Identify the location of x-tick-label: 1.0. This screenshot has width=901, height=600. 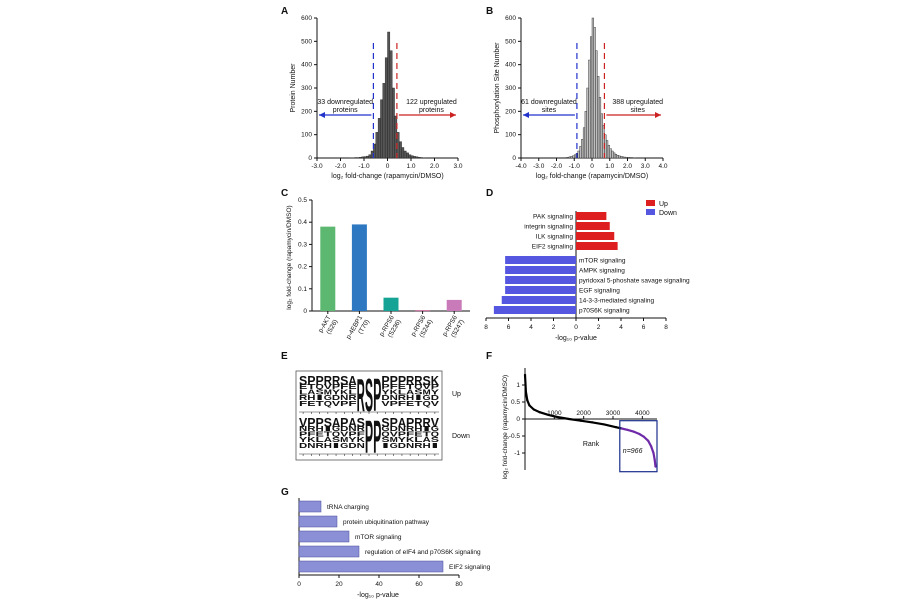
(410, 166).